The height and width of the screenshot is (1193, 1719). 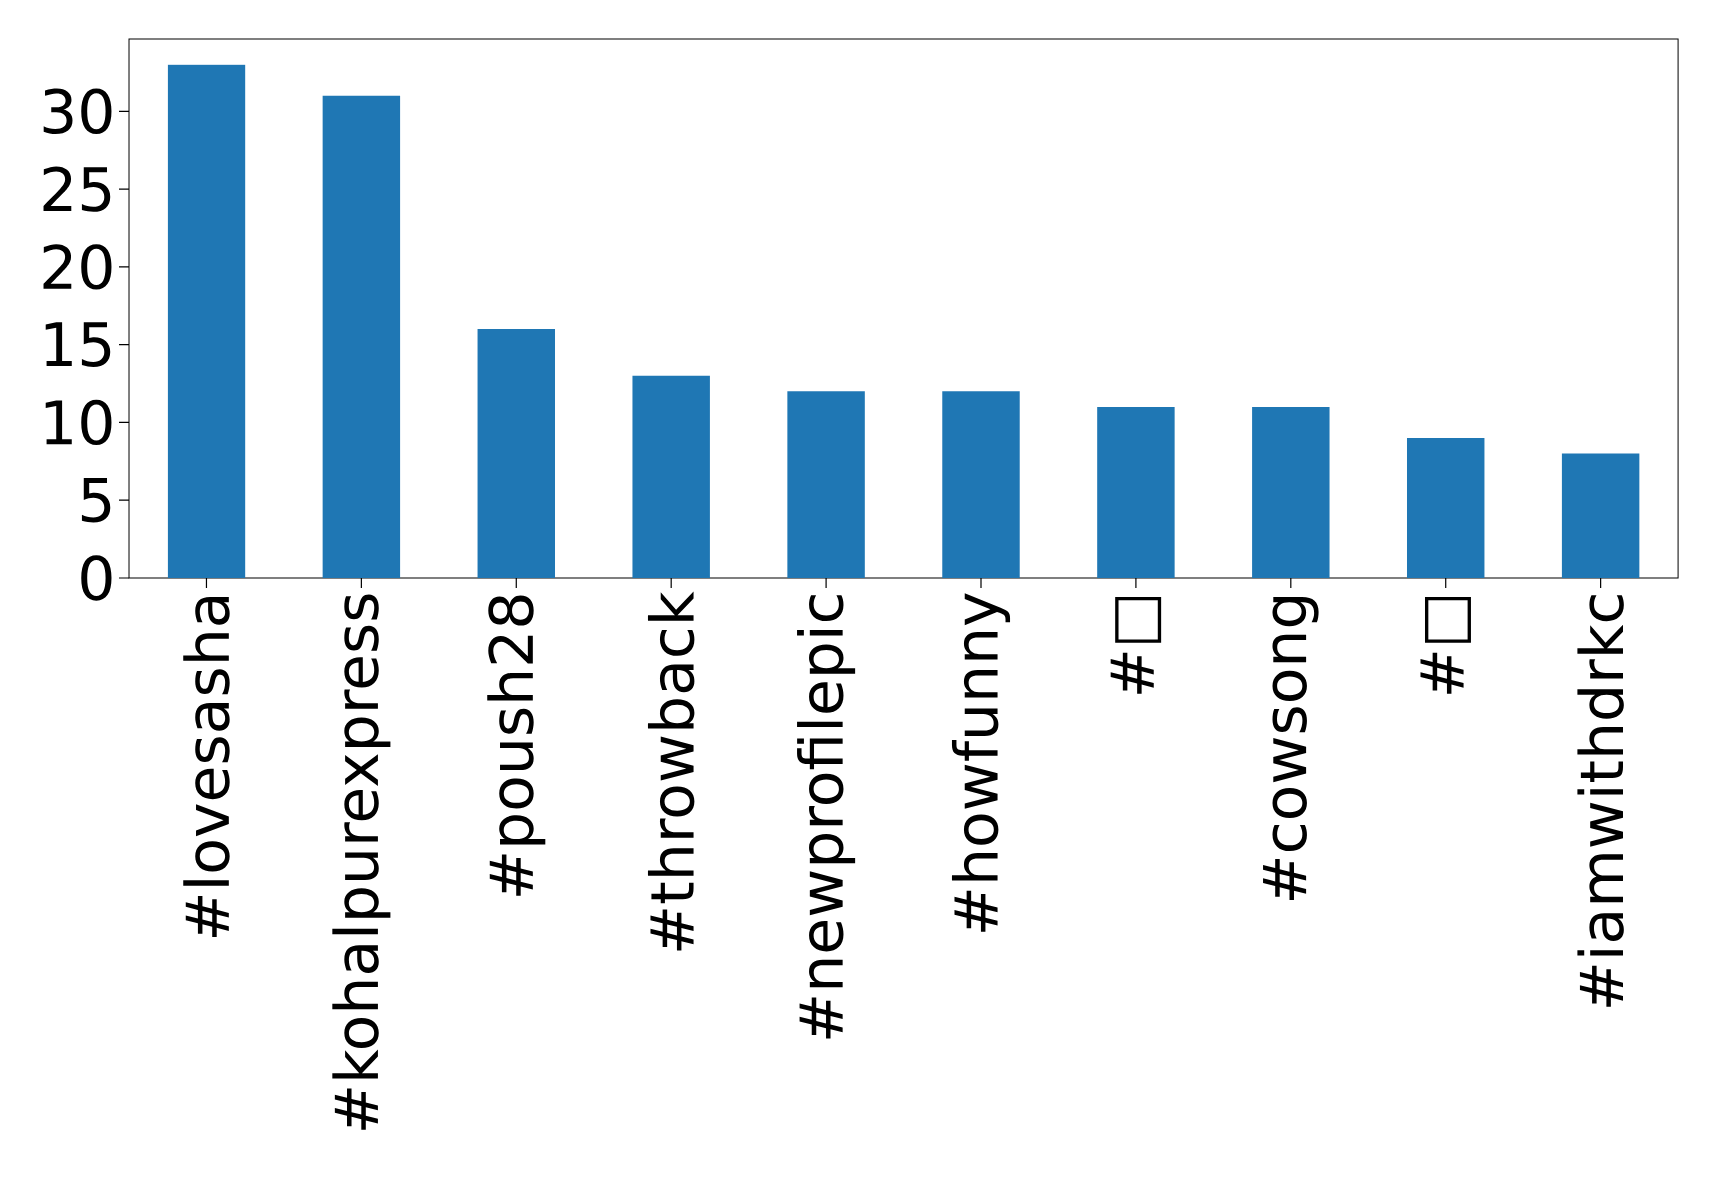 I want to click on x-tick-label: #lovesasha, so click(x=206, y=767).